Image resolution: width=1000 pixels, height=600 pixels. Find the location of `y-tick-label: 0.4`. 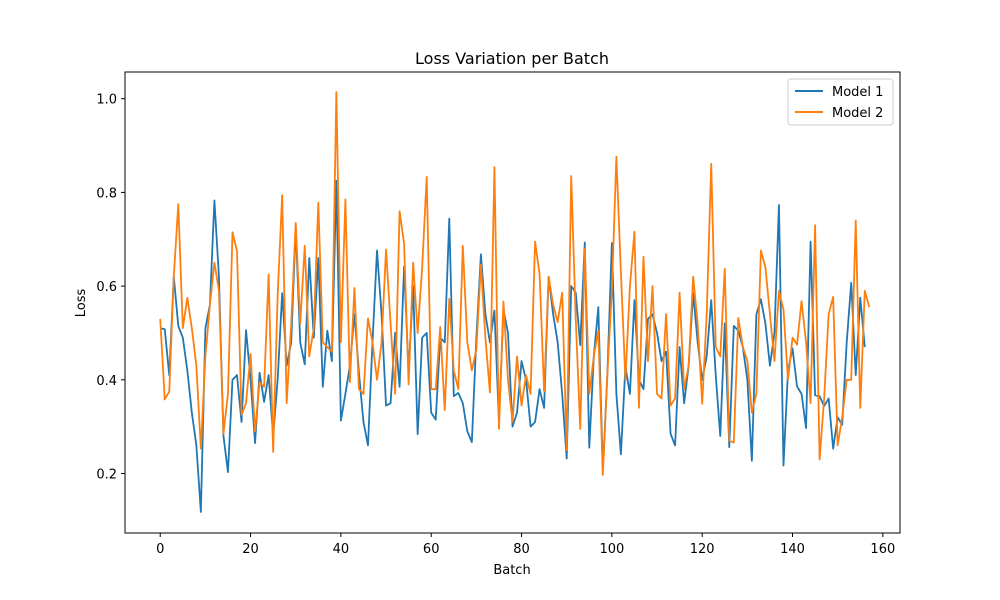

y-tick-label: 0.4 is located at coordinates (106, 381).